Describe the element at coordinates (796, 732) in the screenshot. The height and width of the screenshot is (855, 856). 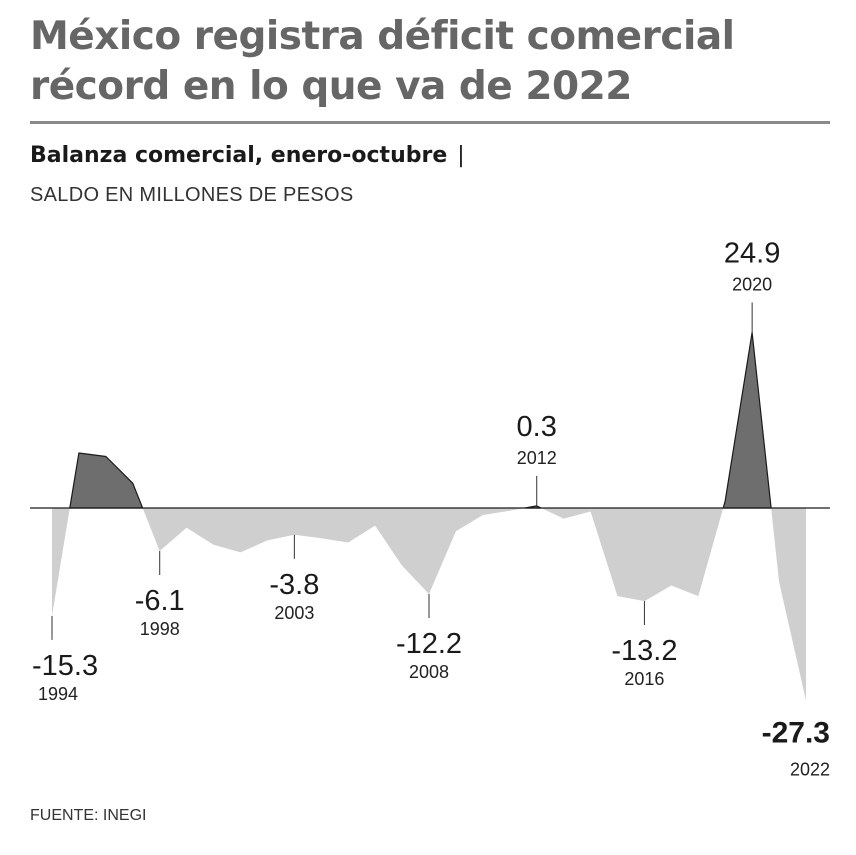
I see `value-label-2022: -27.3` at that location.